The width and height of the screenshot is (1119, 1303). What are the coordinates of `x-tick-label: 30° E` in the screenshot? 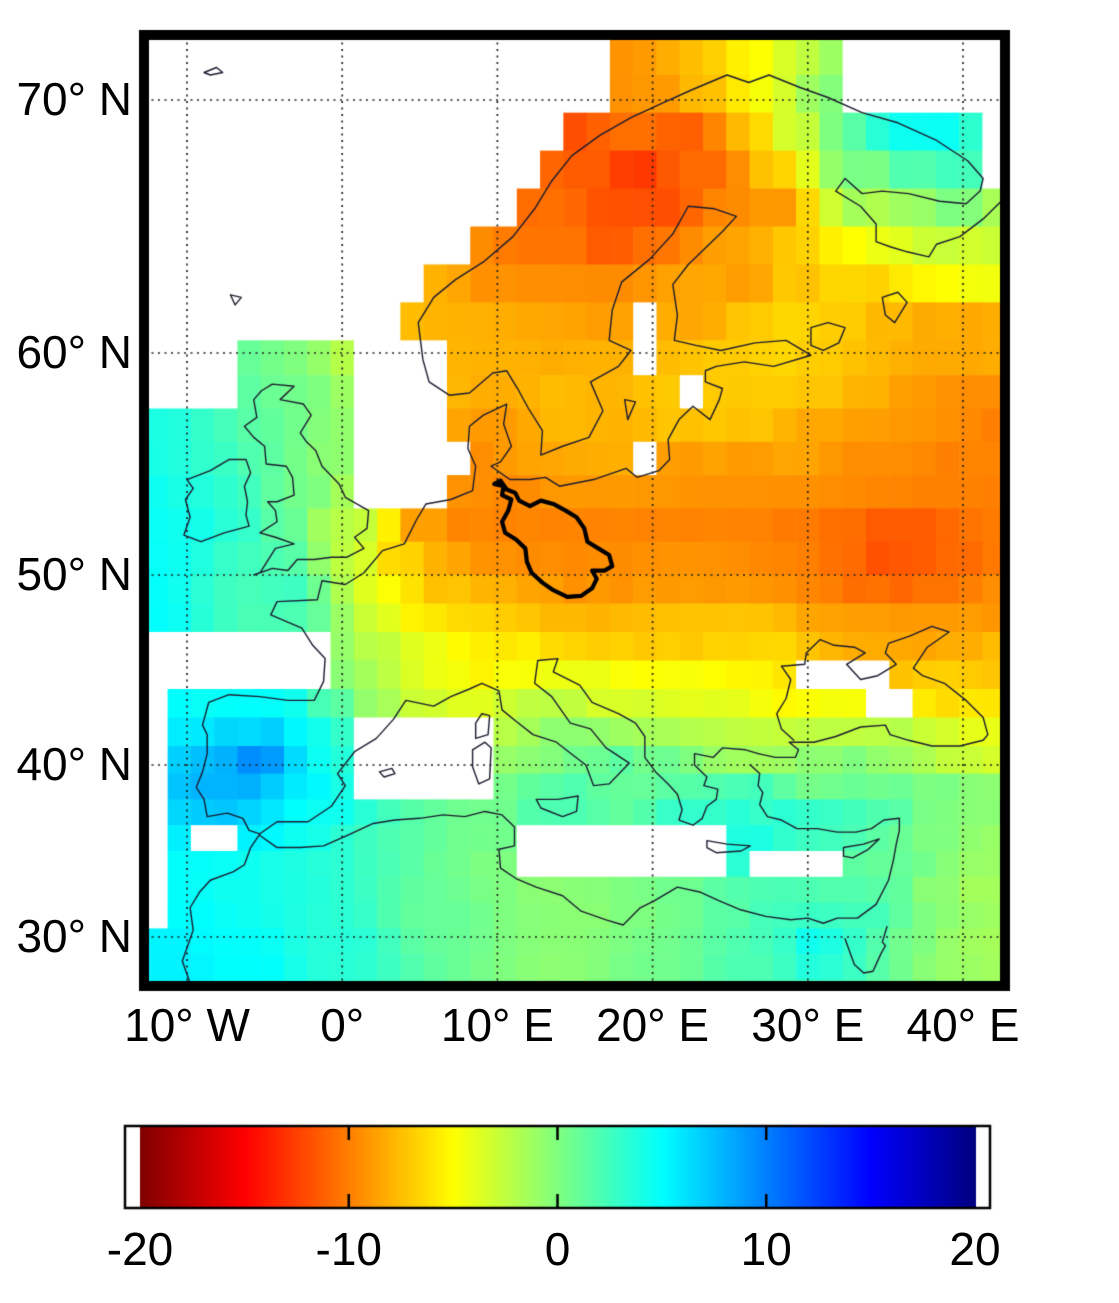 It's located at (808, 1025).